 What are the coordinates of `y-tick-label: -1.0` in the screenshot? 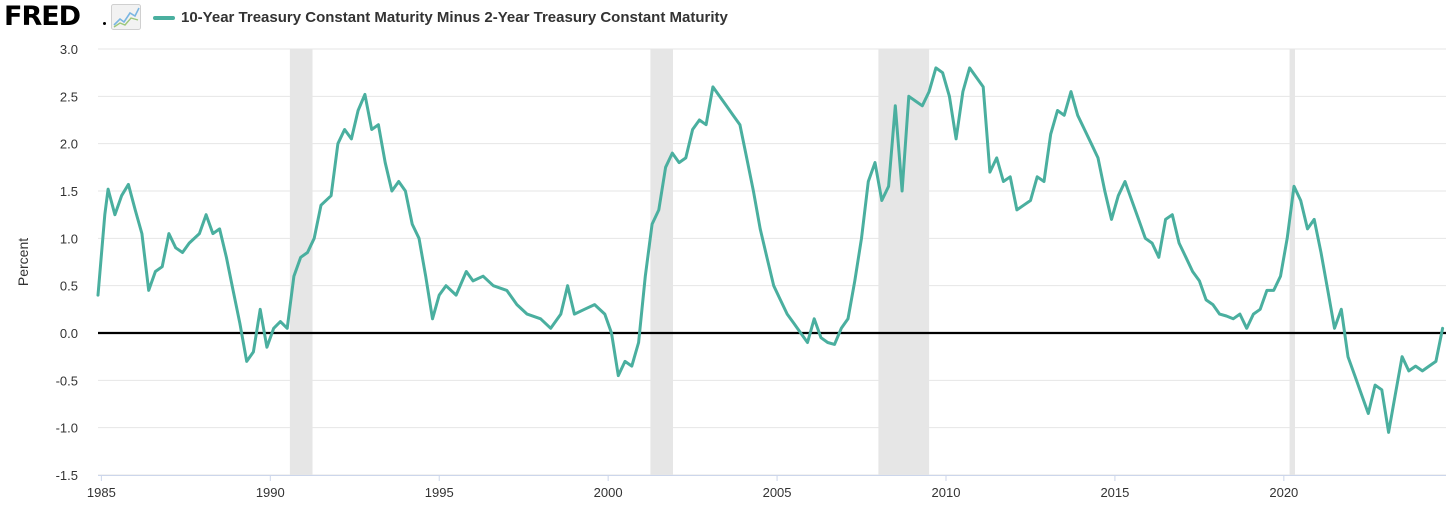 It's located at (67, 428).